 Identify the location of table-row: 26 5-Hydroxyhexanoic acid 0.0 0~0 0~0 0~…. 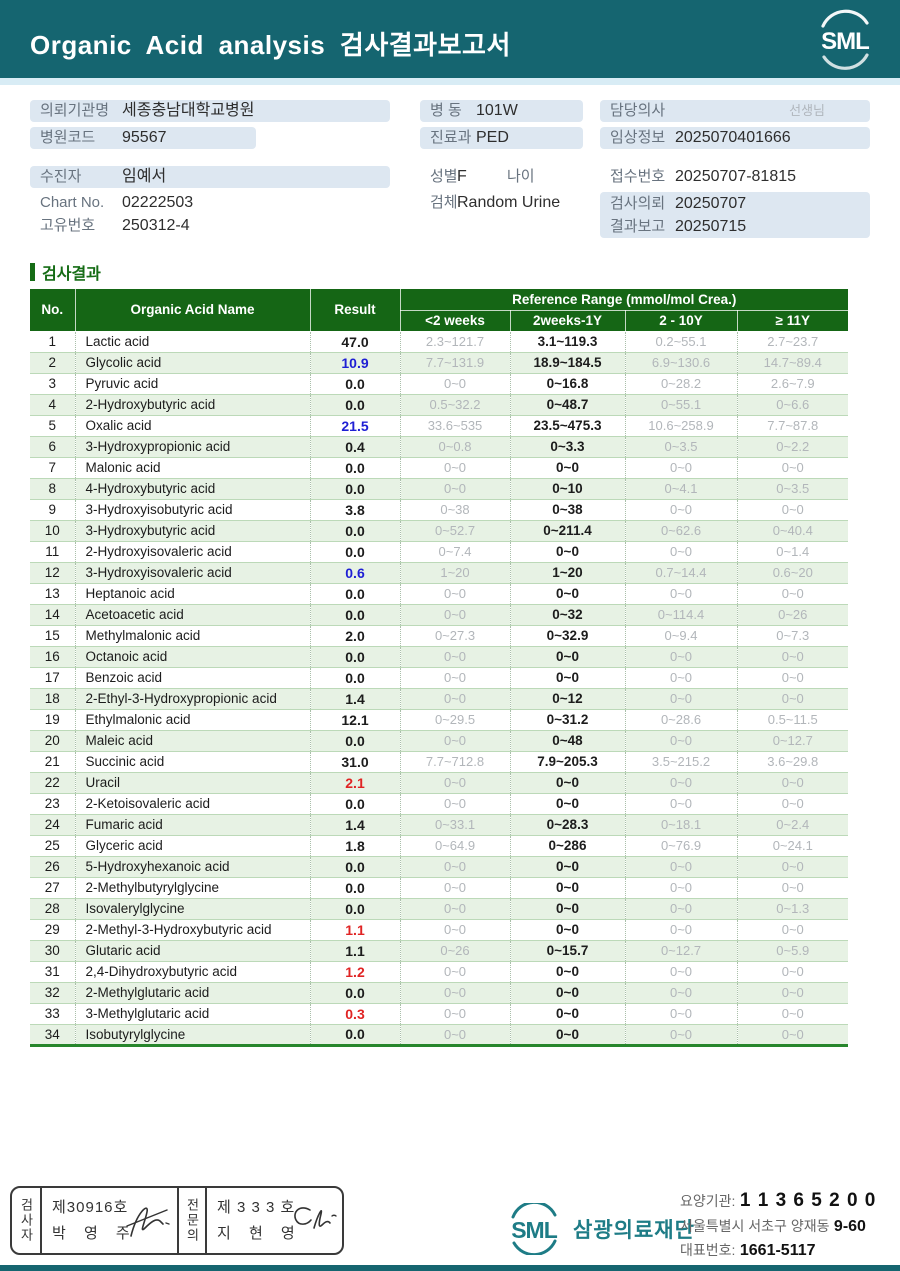
(439, 866).